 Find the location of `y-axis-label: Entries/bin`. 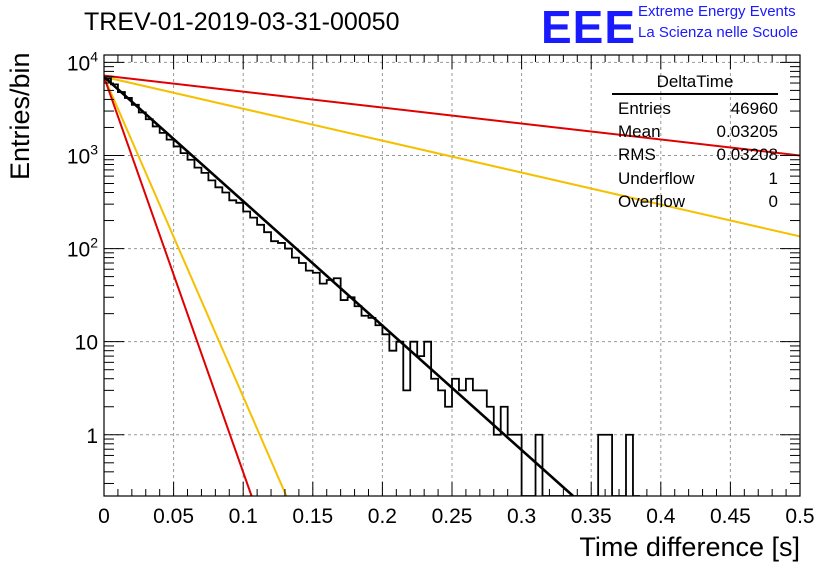

y-axis-label: Entries/bin is located at coordinates (20, 116).